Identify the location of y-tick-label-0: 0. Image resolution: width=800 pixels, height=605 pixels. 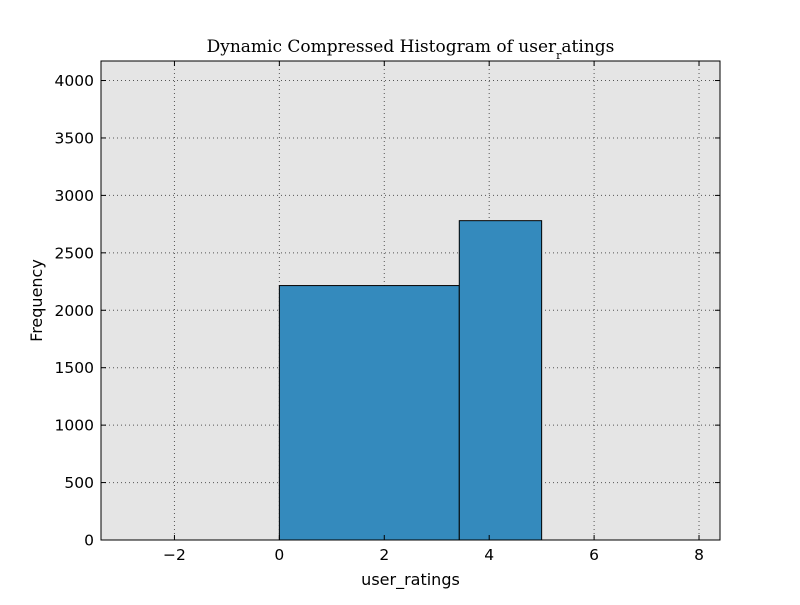
(89, 541).